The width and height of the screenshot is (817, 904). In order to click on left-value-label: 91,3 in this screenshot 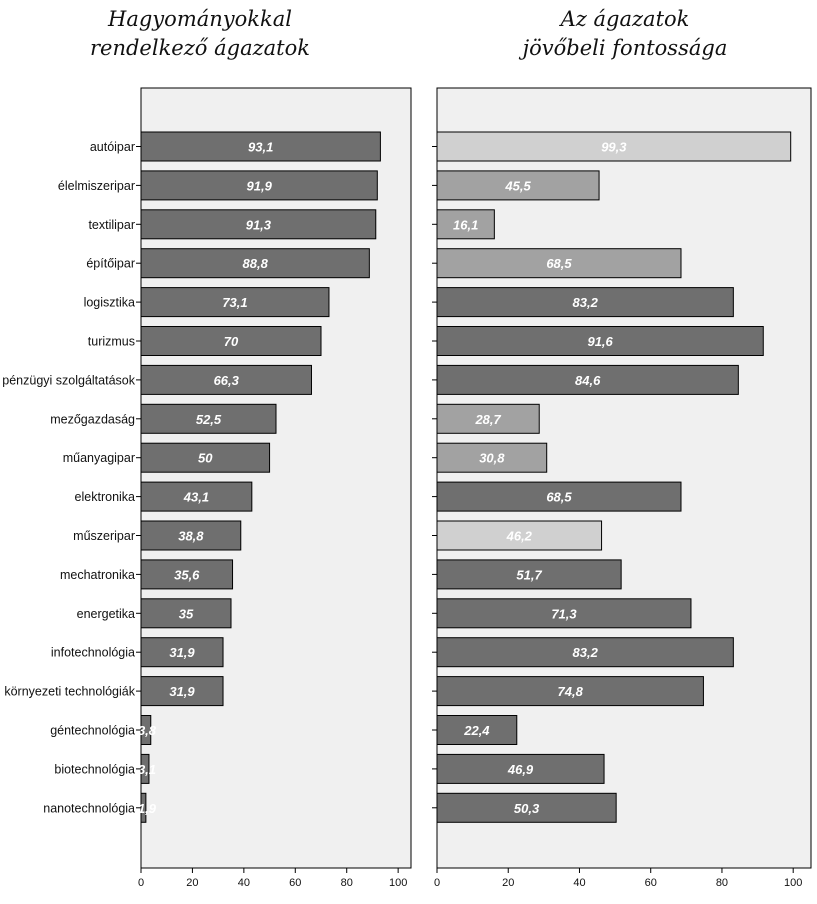, I will do `click(259, 224)`.